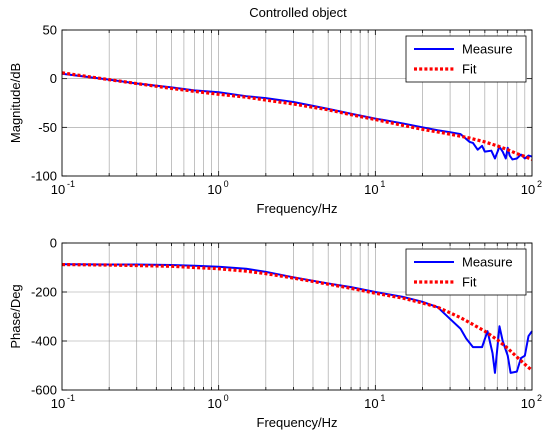  Describe the element at coordinates (44, 390) in the screenshot. I see `y-tick-label: -600` at that location.